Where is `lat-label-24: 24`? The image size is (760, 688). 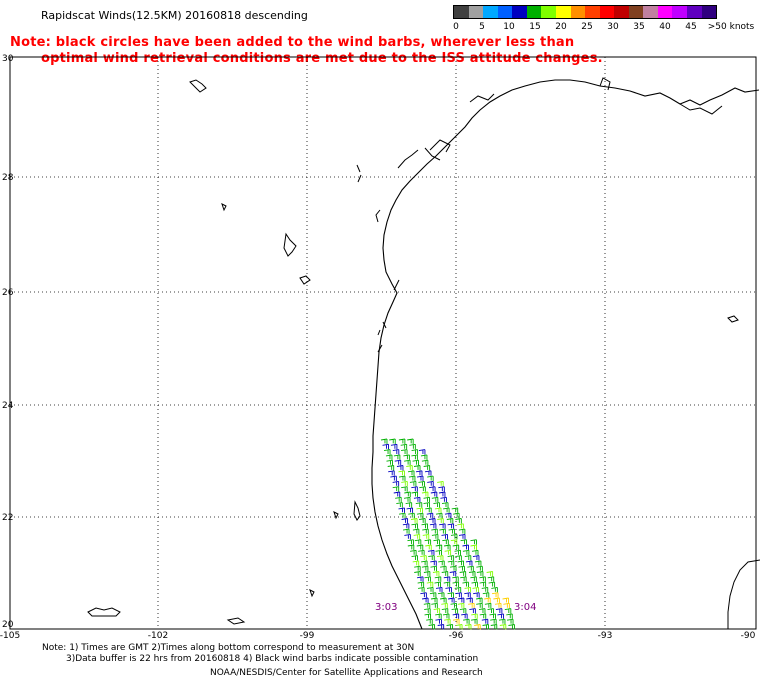 lat-label-24: 24 is located at coordinates (8, 406).